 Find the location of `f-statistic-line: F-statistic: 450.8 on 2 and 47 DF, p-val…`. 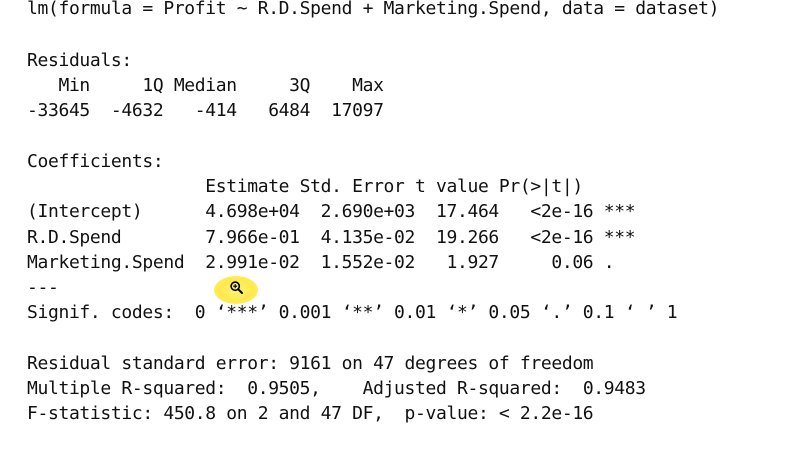

f-statistic-line: F-statistic: 450.8 on 2 and 47 DF, p-val… is located at coordinates (310, 413).